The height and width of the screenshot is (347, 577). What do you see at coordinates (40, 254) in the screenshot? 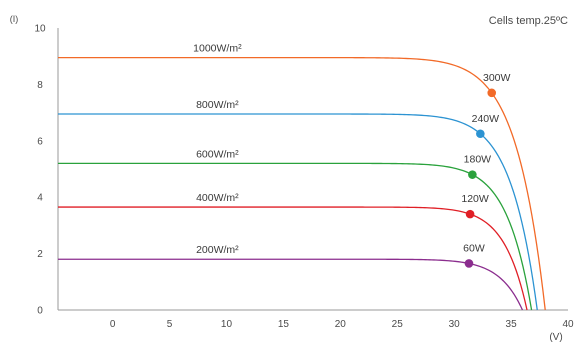
I see `y-tick-label: 2` at bounding box center [40, 254].